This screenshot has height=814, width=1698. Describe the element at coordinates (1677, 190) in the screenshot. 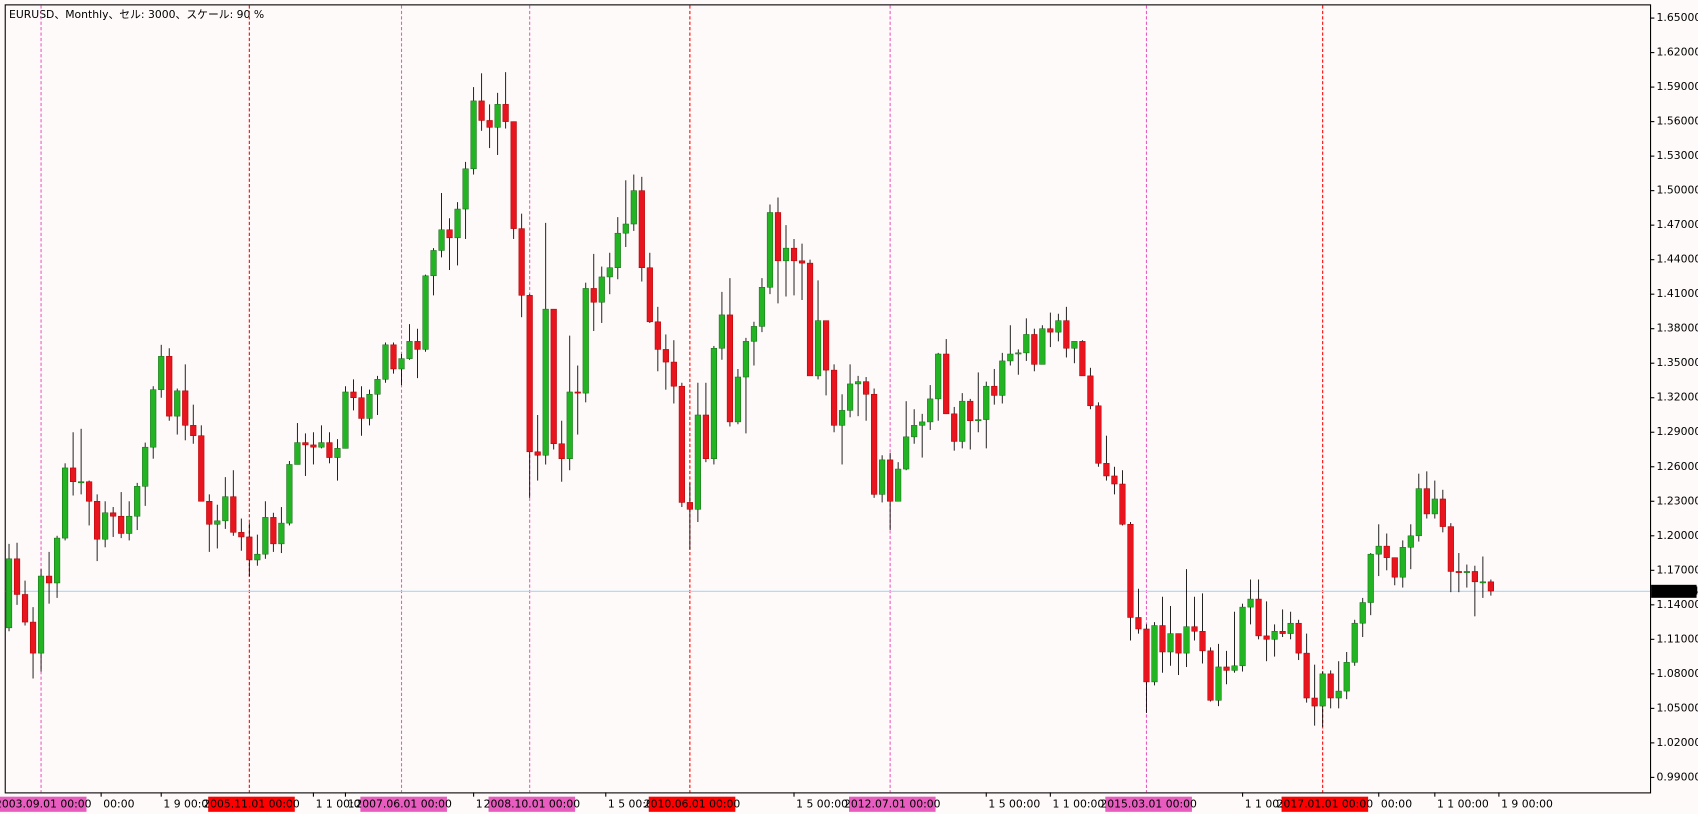

I see `y-tick-label: 1.50000` at that location.